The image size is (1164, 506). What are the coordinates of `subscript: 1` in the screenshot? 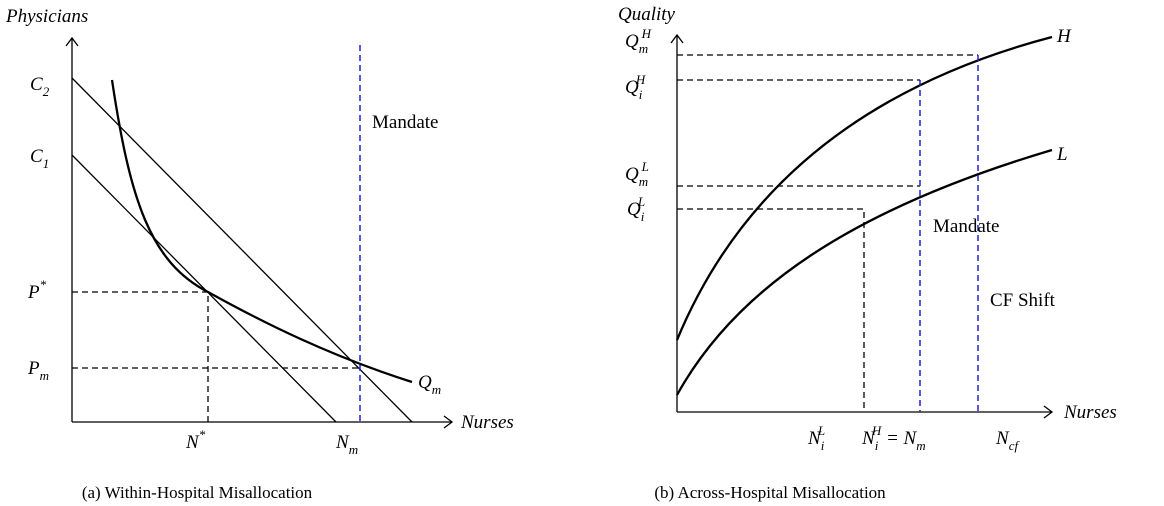 It's located at (46, 163).